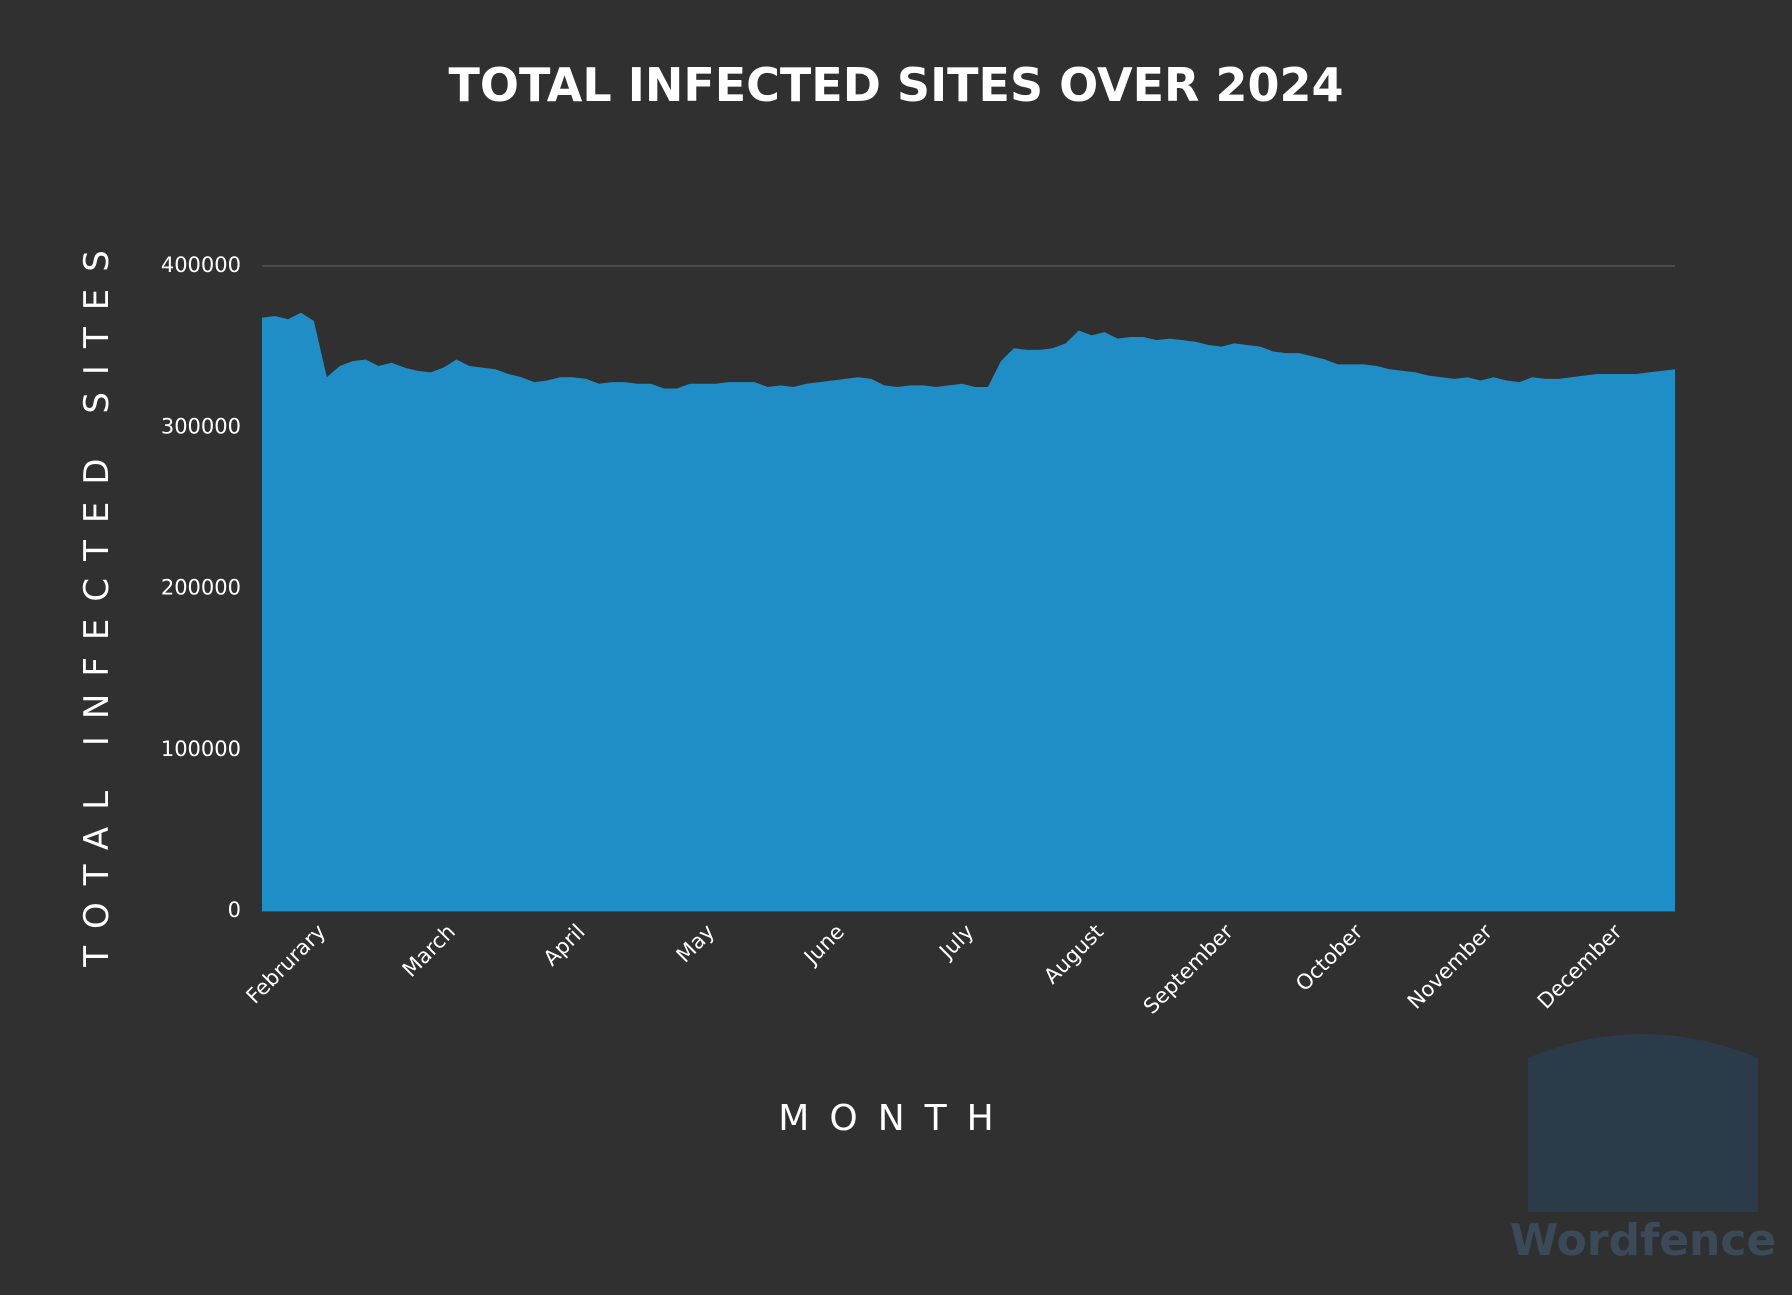 The width and height of the screenshot is (1792, 1295). I want to click on logo-shield, so click(1643, 1123).